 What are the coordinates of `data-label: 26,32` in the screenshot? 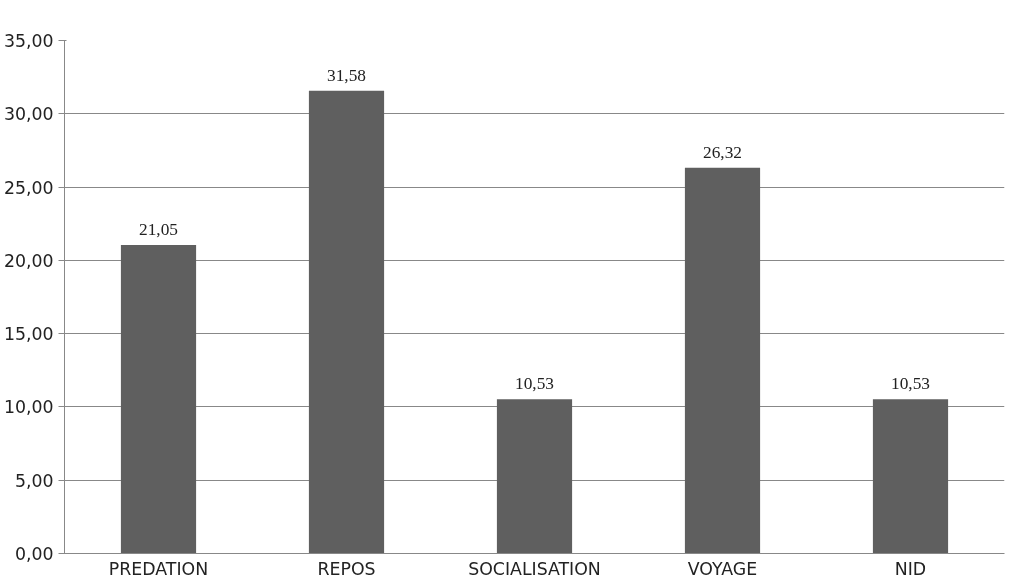 It's located at (723, 152).